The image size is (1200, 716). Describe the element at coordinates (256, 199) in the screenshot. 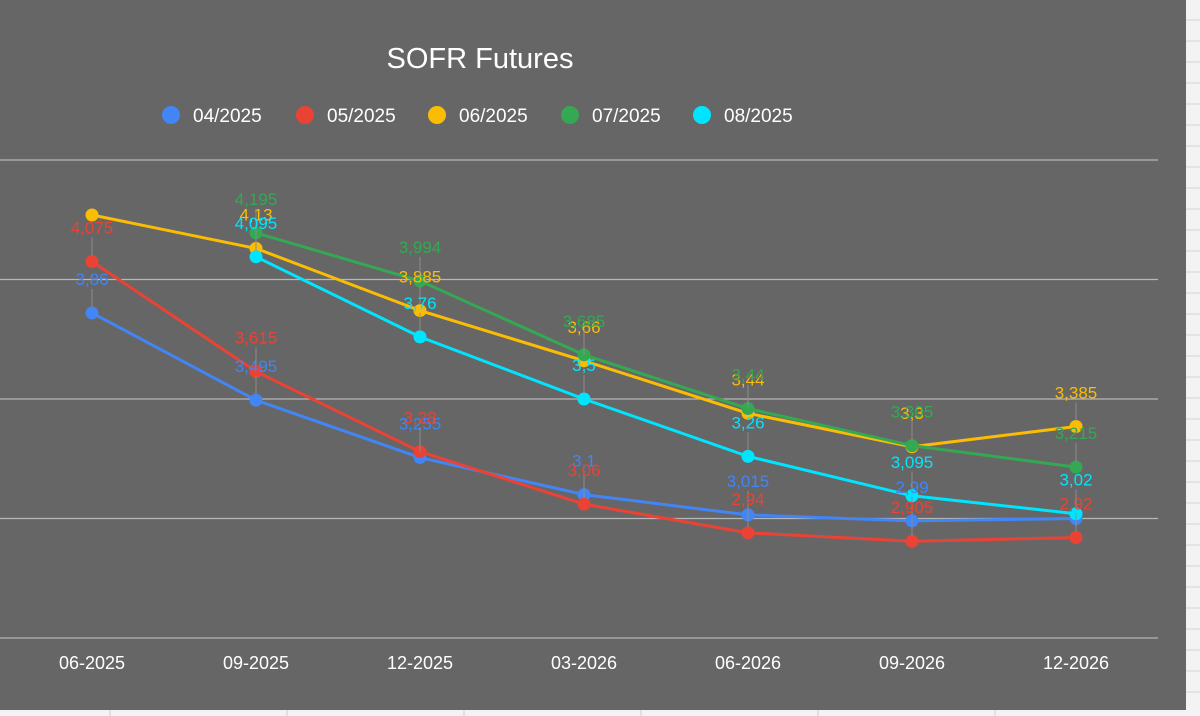

I see `data-label: 4,195` at that location.